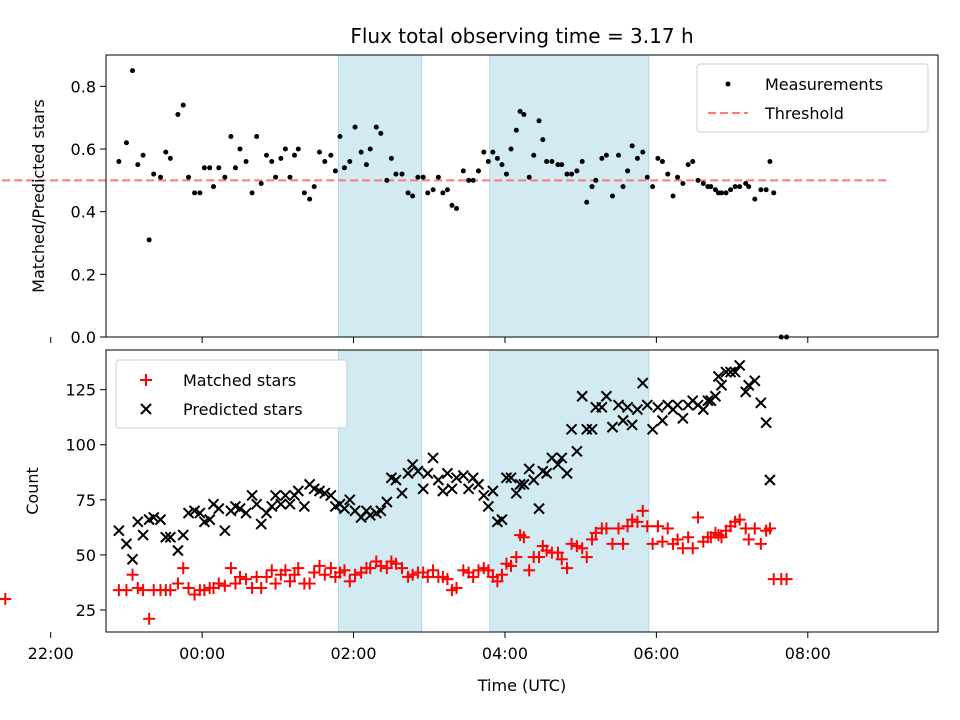 The height and width of the screenshot is (720, 960). What do you see at coordinates (80, 445) in the screenshot?
I see `y-tick-label: 100` at bounding box center [80, 445].